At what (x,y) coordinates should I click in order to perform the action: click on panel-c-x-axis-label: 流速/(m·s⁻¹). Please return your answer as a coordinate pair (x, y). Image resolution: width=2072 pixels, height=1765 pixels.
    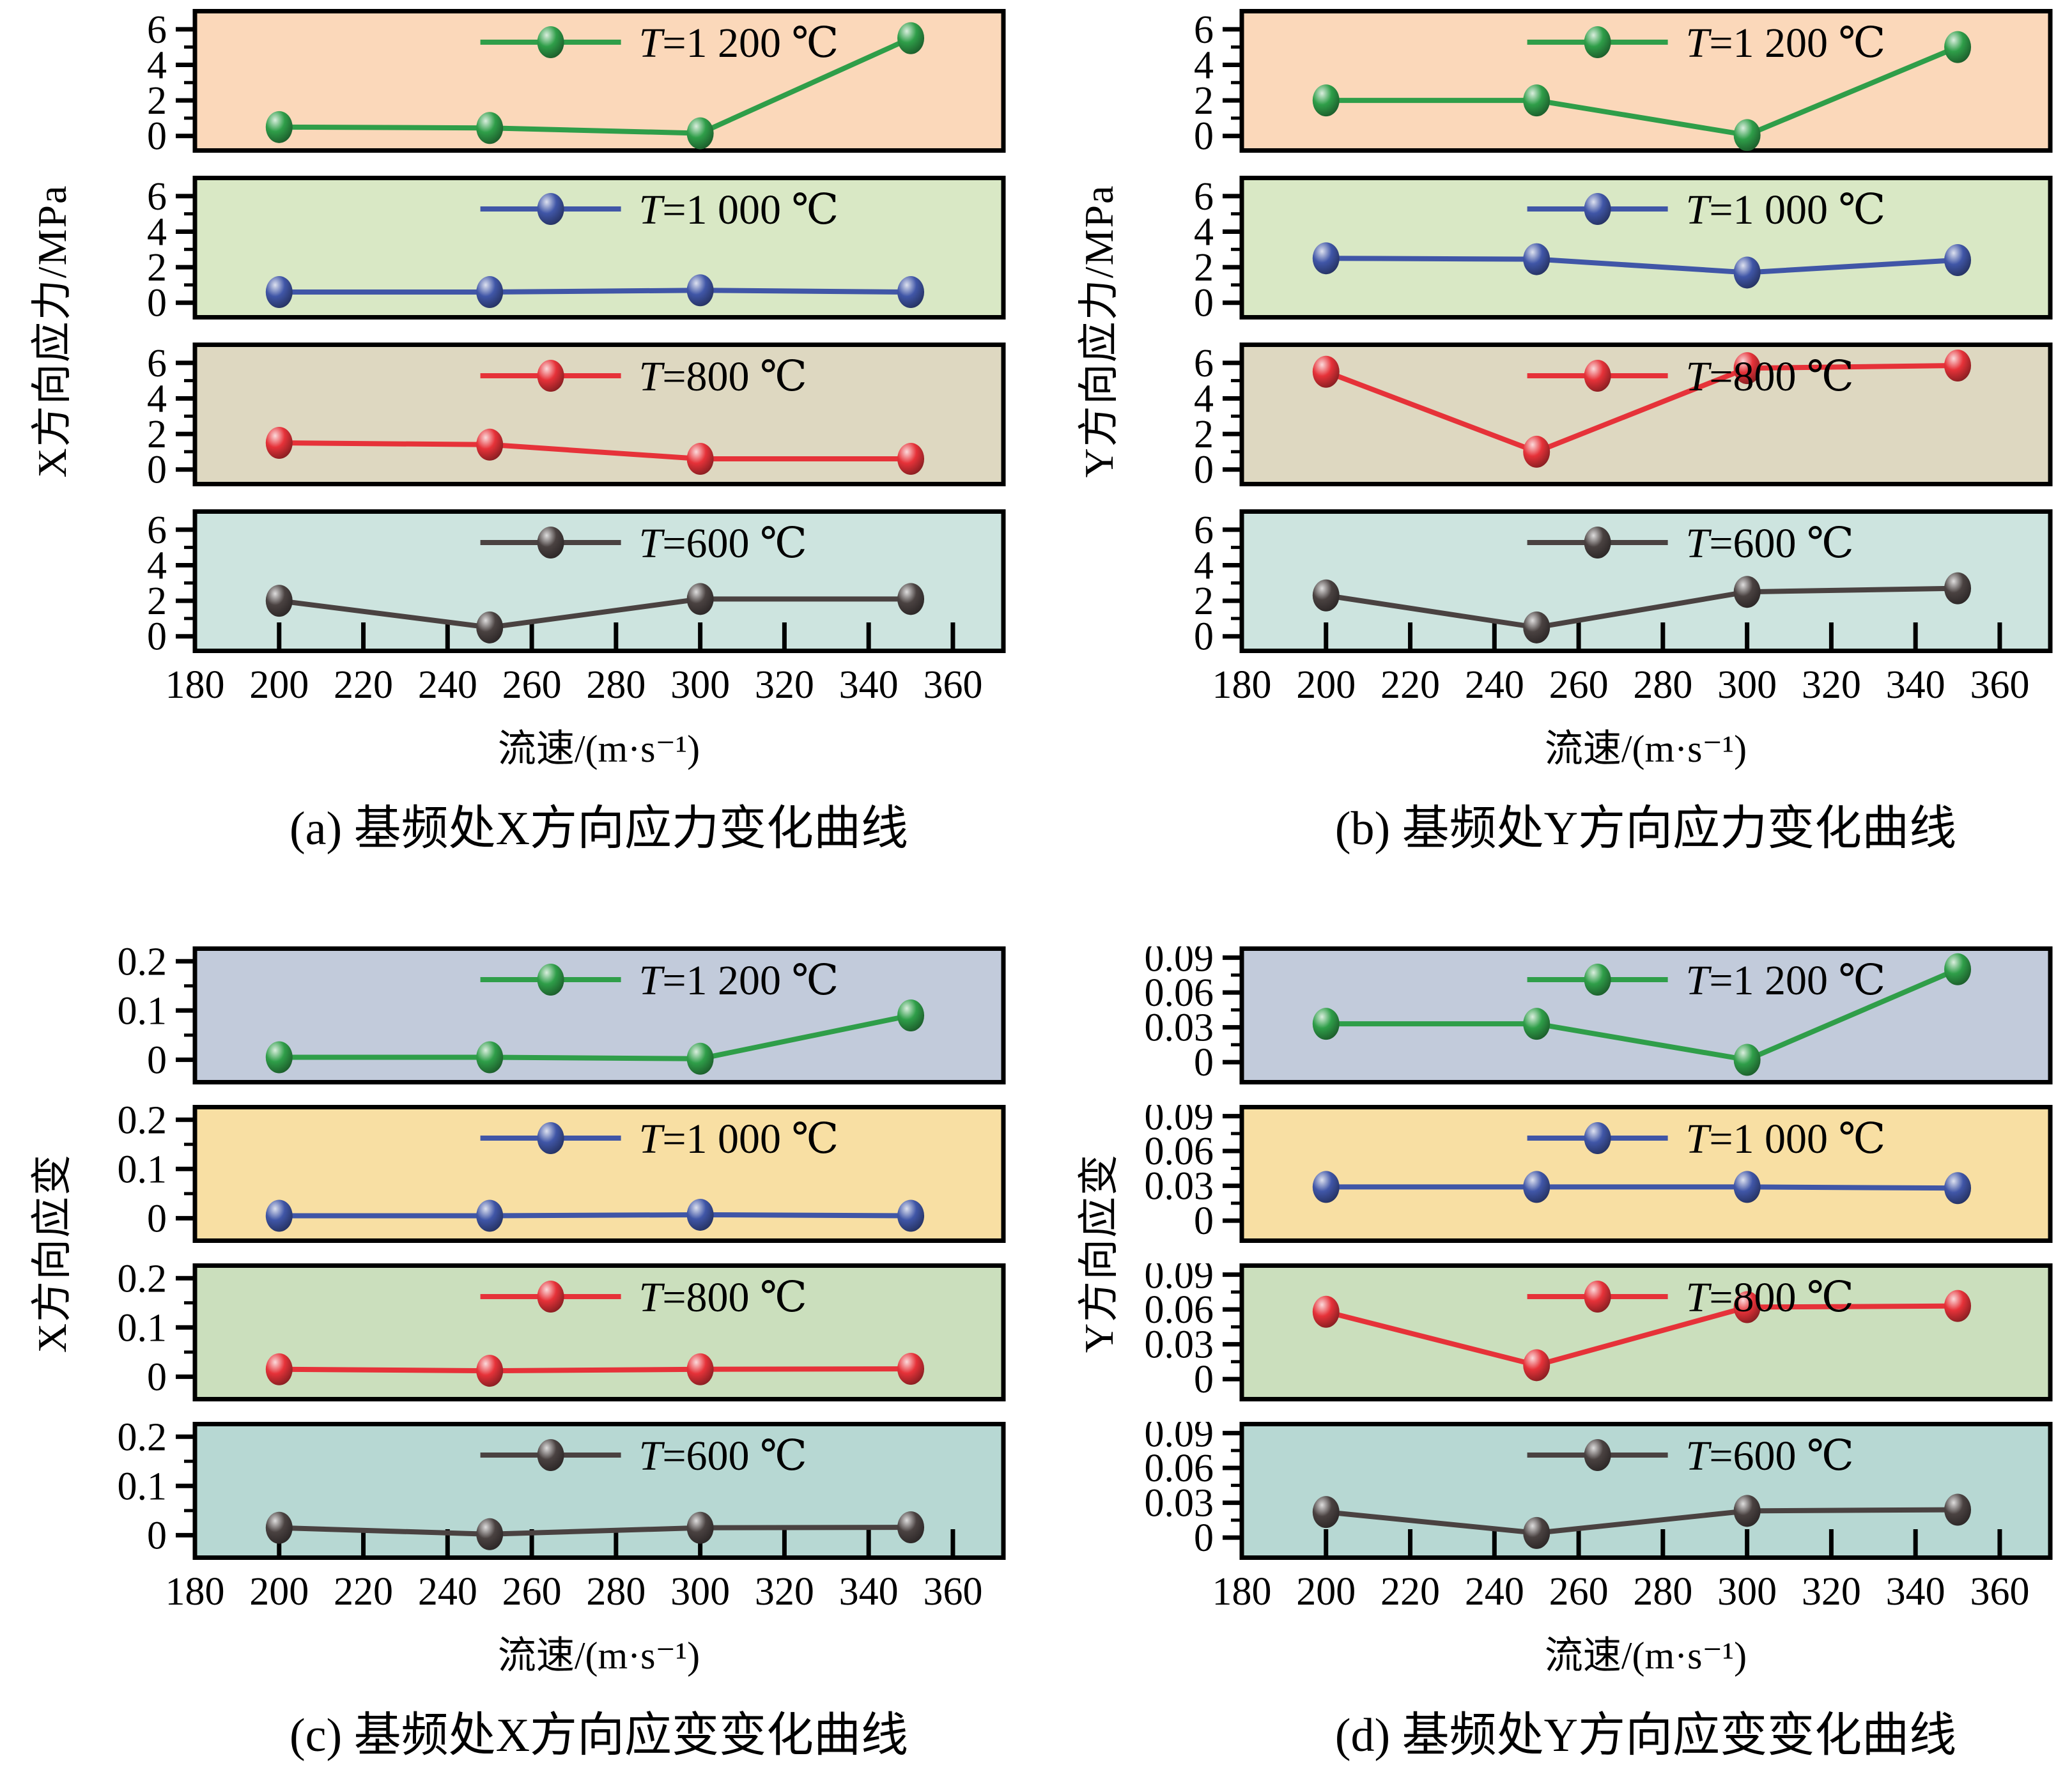
    Looking at the image, I should click on (598, 1656).